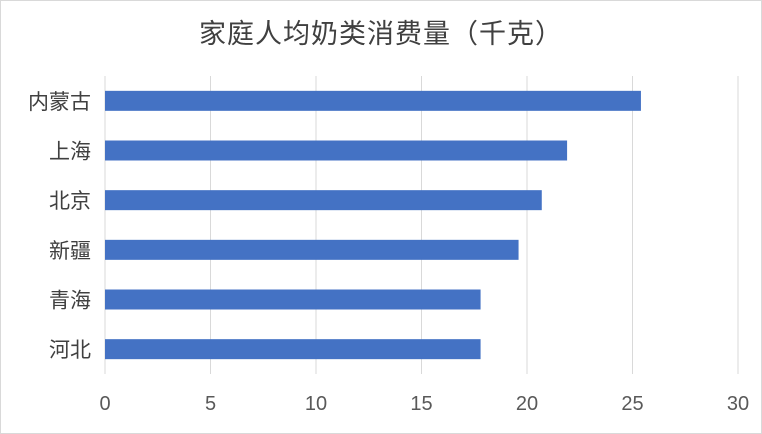  Describe the element at coordinates (527, 404) in the screenshot. I see `x-tick-label: 20` at that location.